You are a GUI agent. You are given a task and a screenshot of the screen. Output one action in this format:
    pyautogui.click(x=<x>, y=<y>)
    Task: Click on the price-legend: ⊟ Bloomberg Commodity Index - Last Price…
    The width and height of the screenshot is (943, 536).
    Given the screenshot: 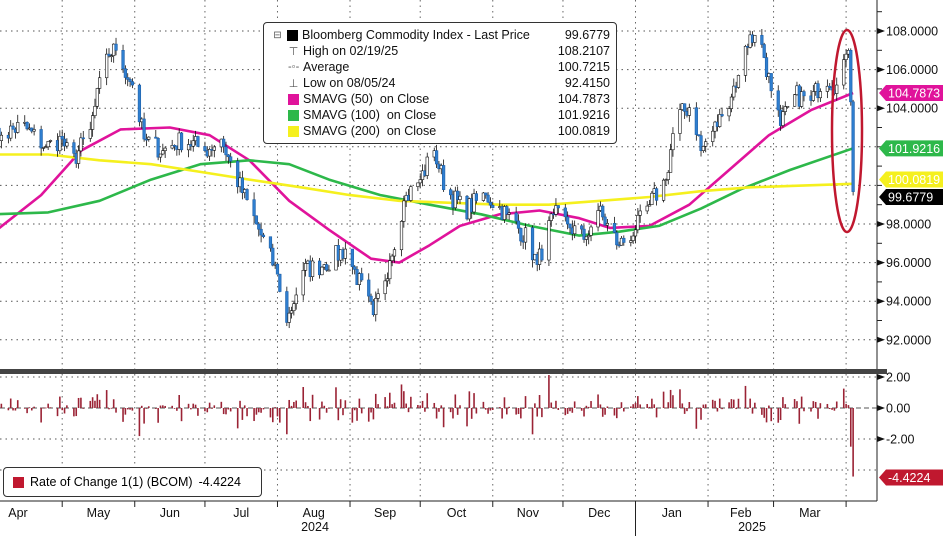 What is the action you would take?
    pyautogui.click(x=440, y=83)
    